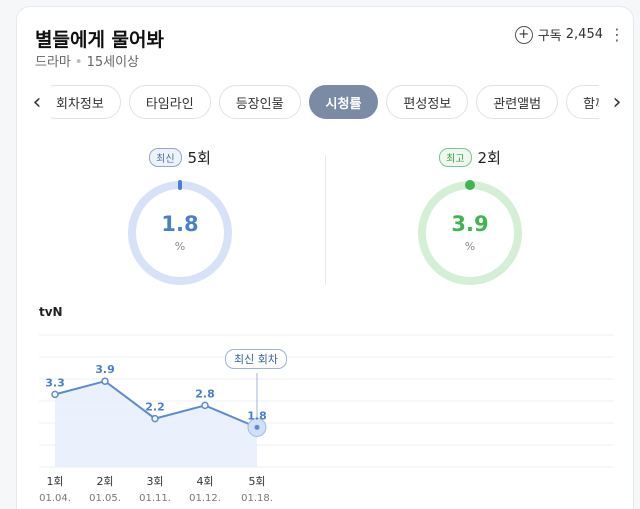 The height and width of the screenshot is (509, 640). What do you see at coordinates (257, 498) in the screenshot?
I see `x-date-label: 01.18.` at bounding box center [257, 498].